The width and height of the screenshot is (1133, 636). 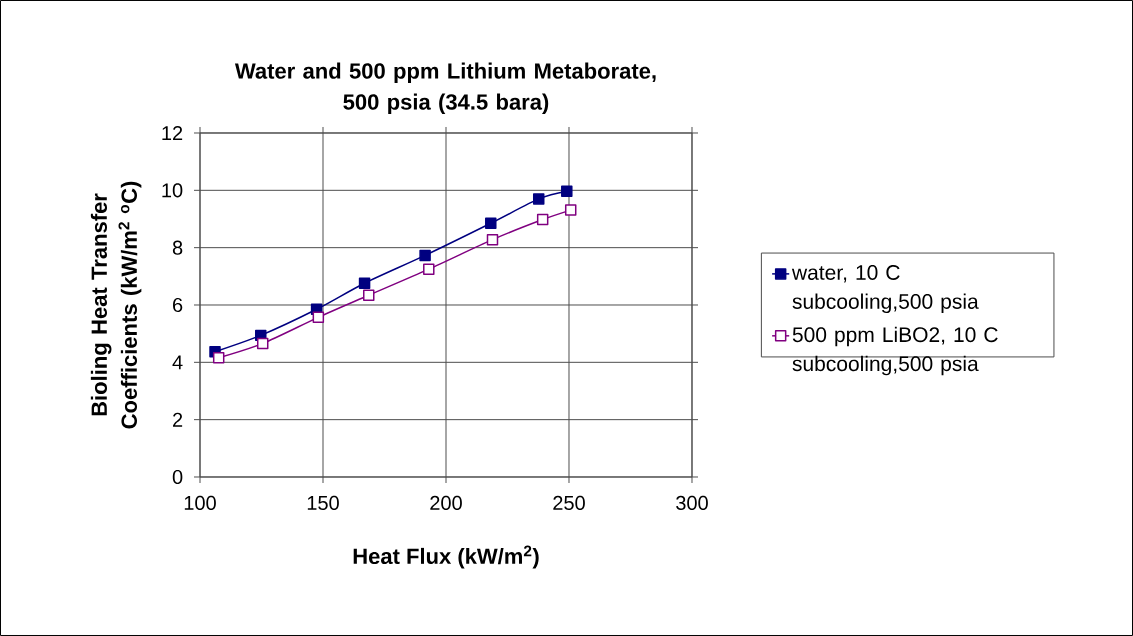 What do you see at coordinates (177, 247) in the screenshot?
I see `y-tick-label: 8` at bounding box center [177, 247].